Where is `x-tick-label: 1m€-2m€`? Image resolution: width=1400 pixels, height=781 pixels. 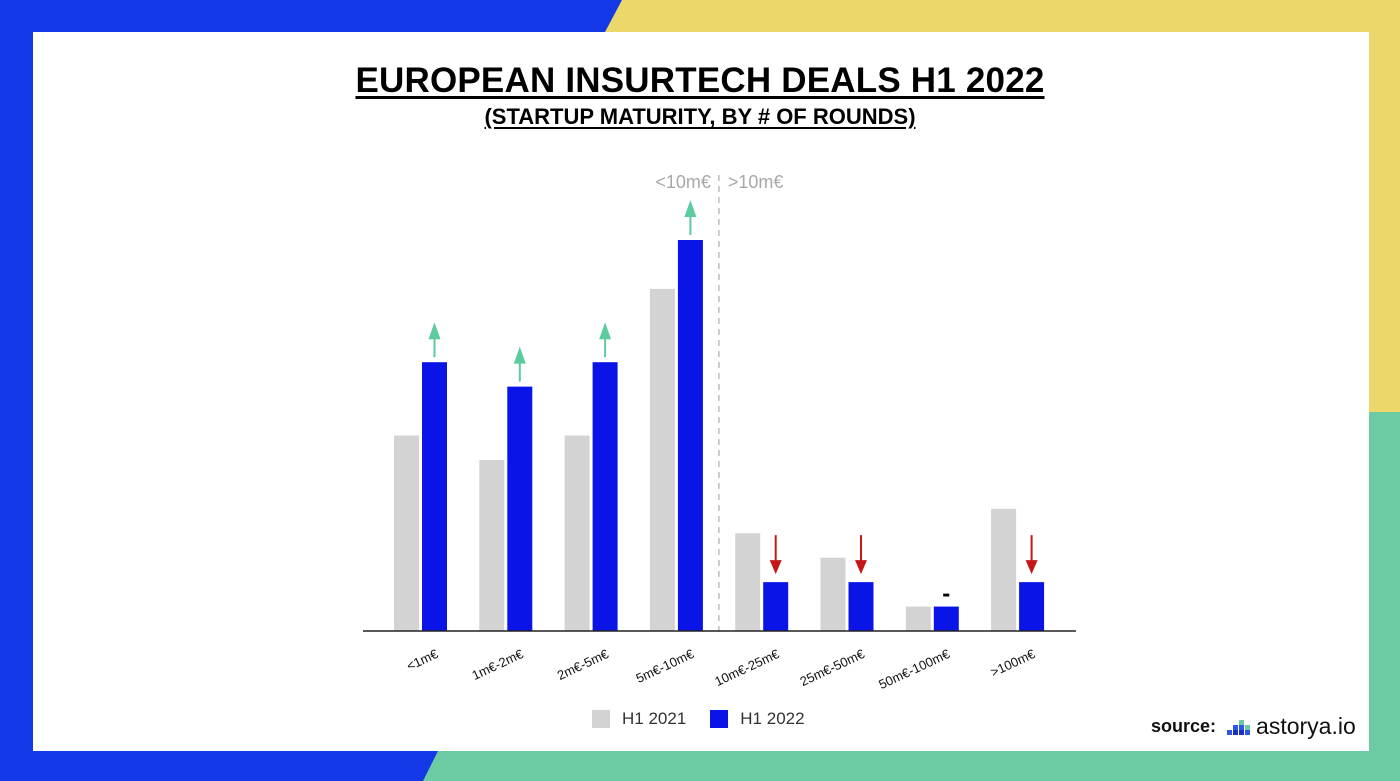 x-tick-label: 1m€-2m€ is located at coordinates (497, 664).